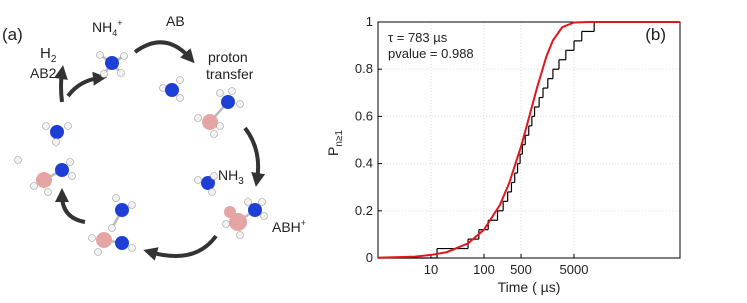 This screenshot has height=303, width=747. Describe the element at coordinates (12, 34) in the screenshot. I see `panel-label: (a)` at that location.